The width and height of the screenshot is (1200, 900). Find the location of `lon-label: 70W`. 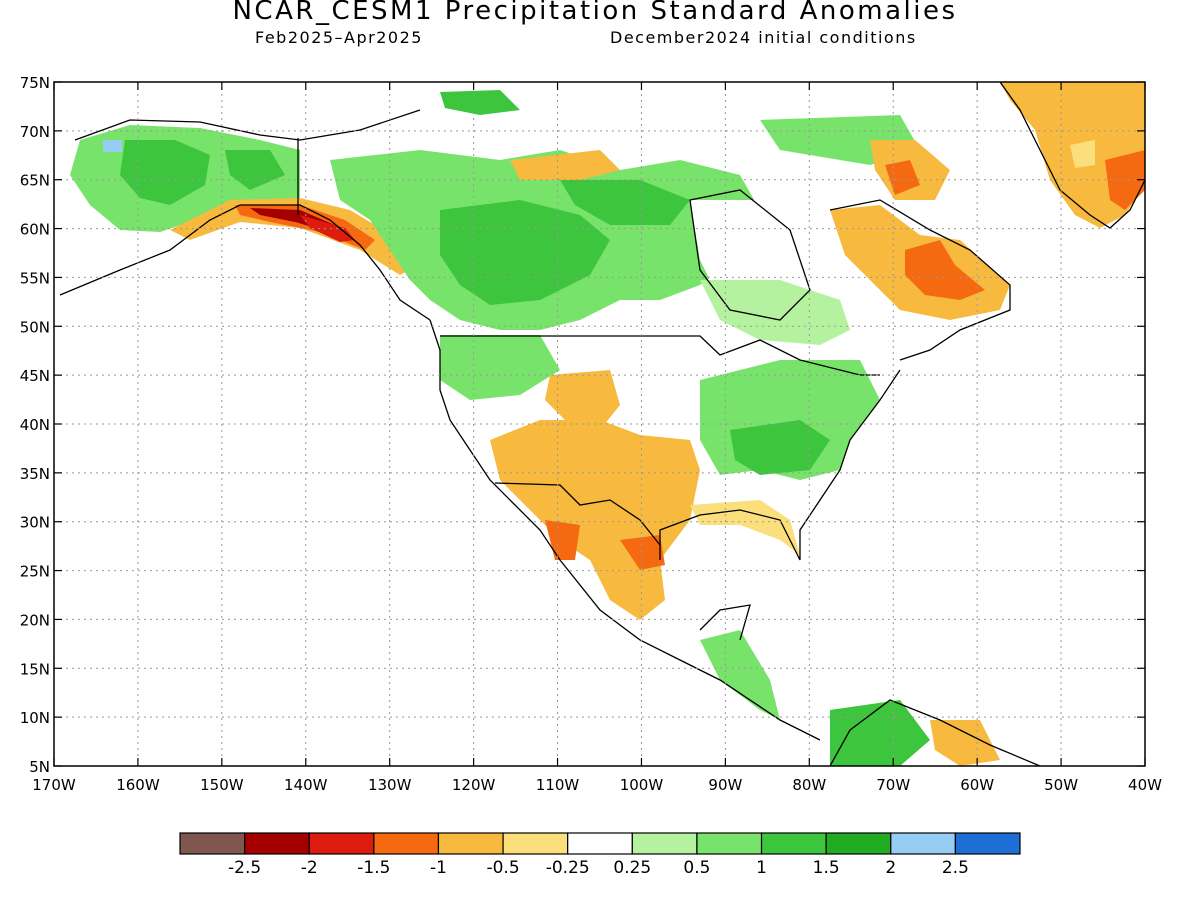

lon-label: 70W is located at coordinates (893, 785).